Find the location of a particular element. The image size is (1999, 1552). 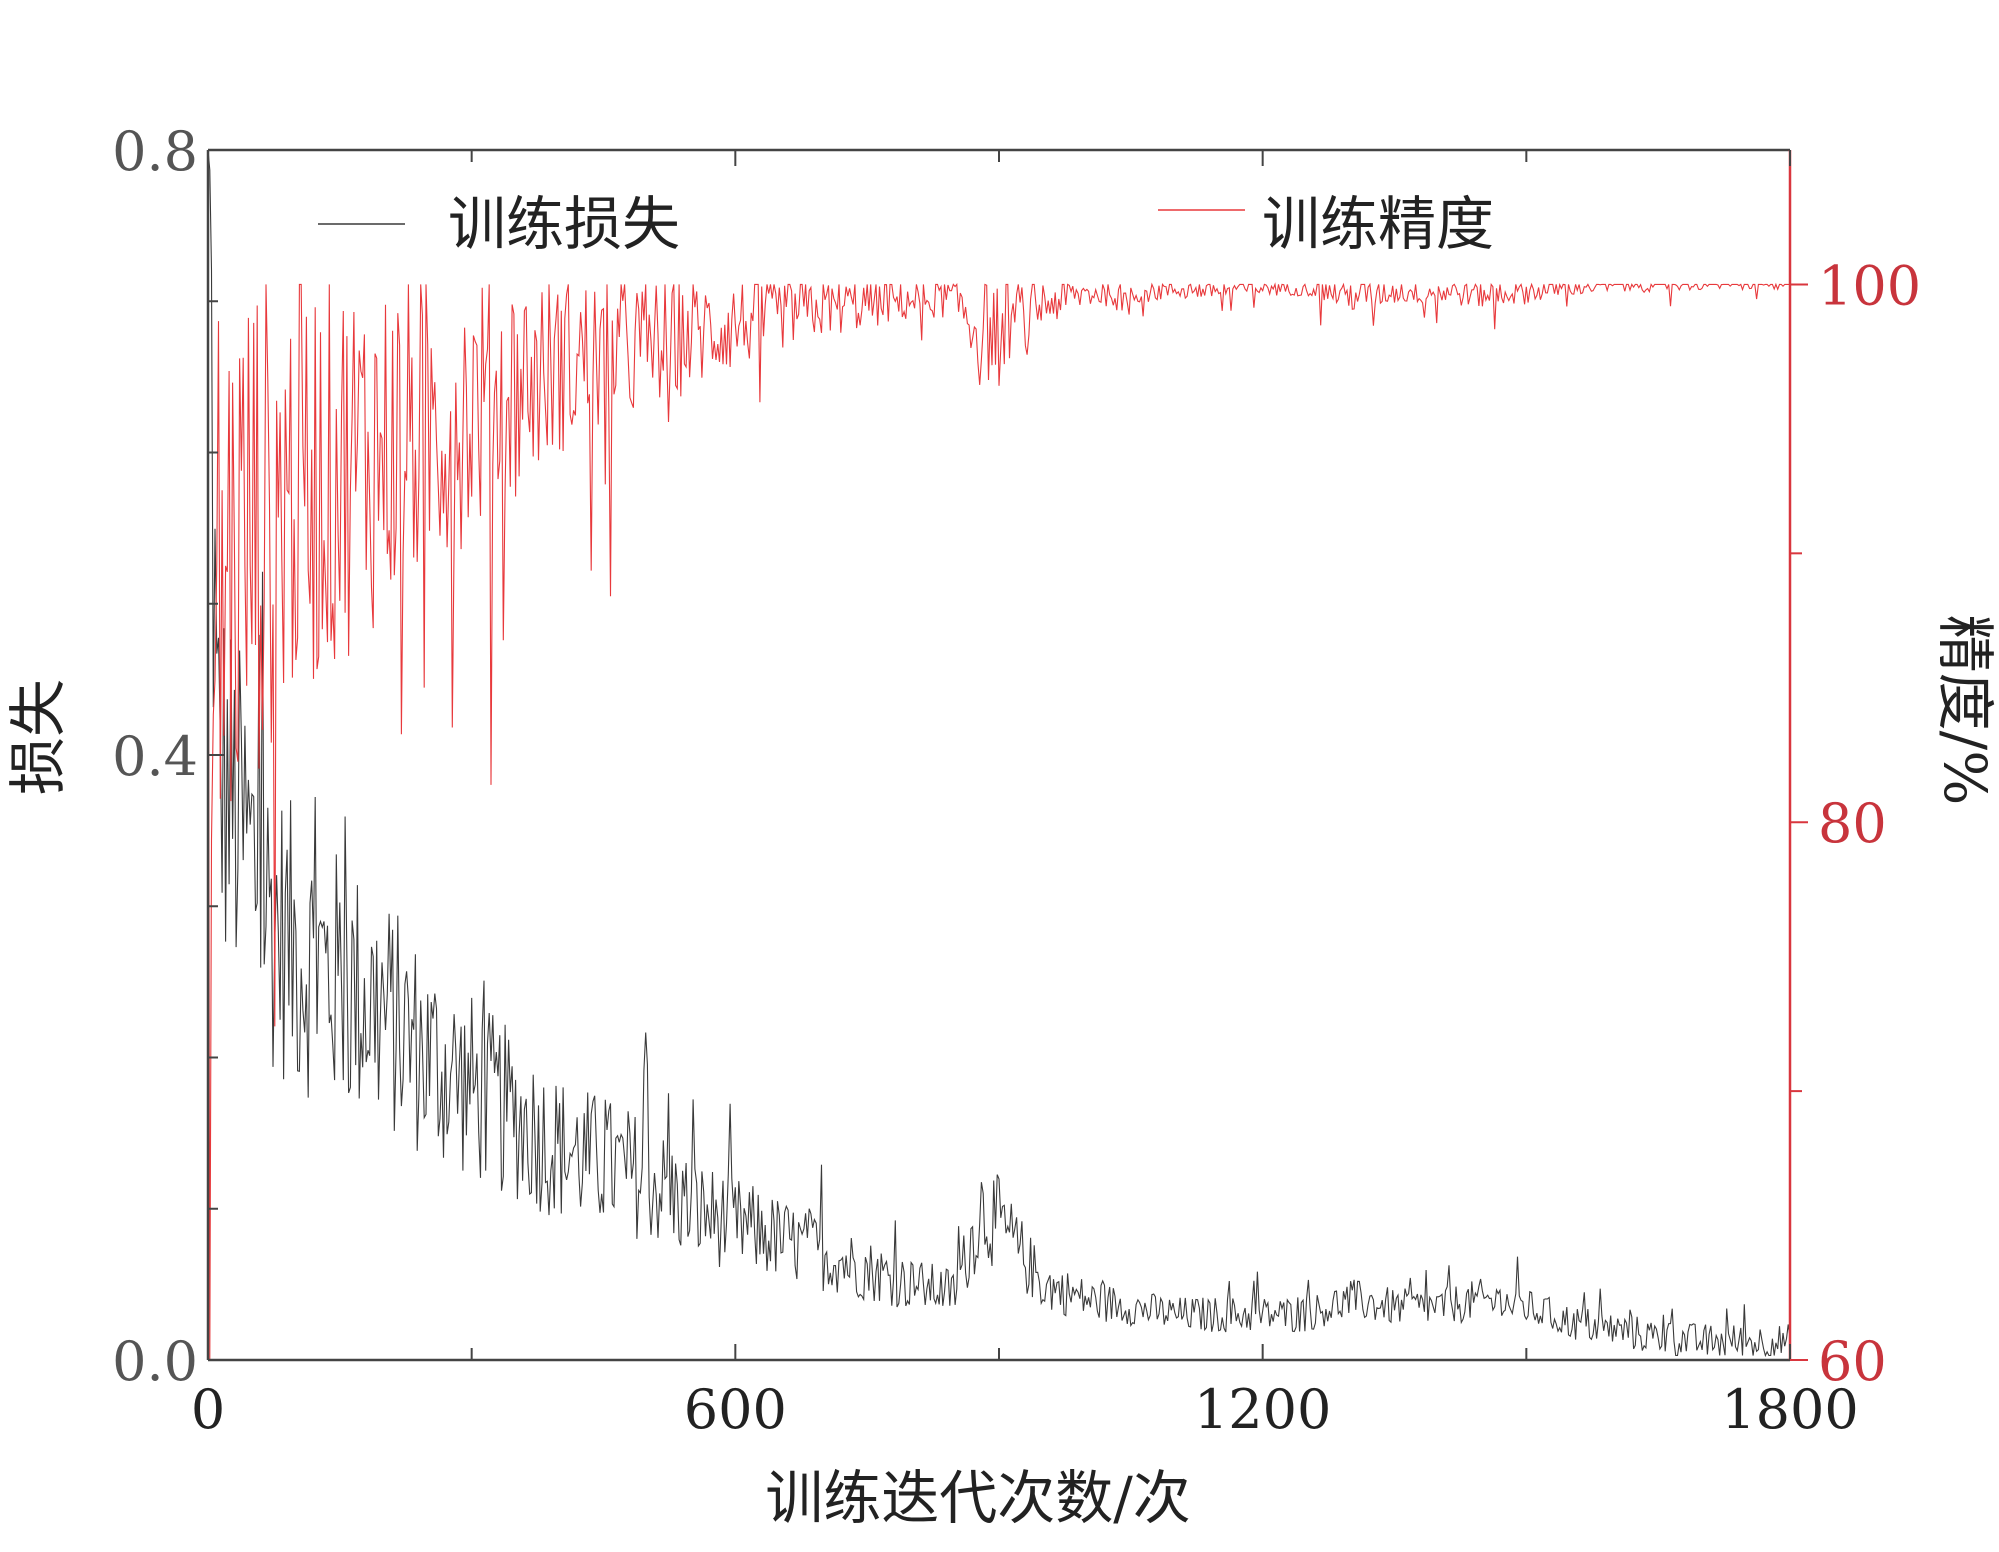

x-tick-label: 0 is located at coordinates (208, 1409).